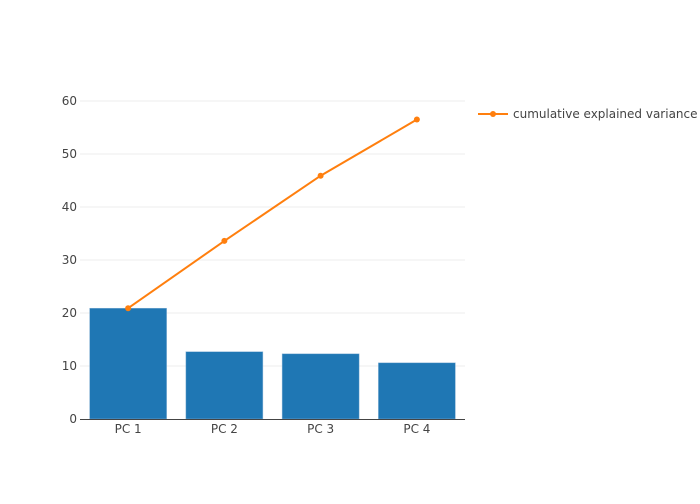 Image resolution: width=700 pixels, height=504 pixels. I want to click on y-tick-label: 50, so click(69, 154).